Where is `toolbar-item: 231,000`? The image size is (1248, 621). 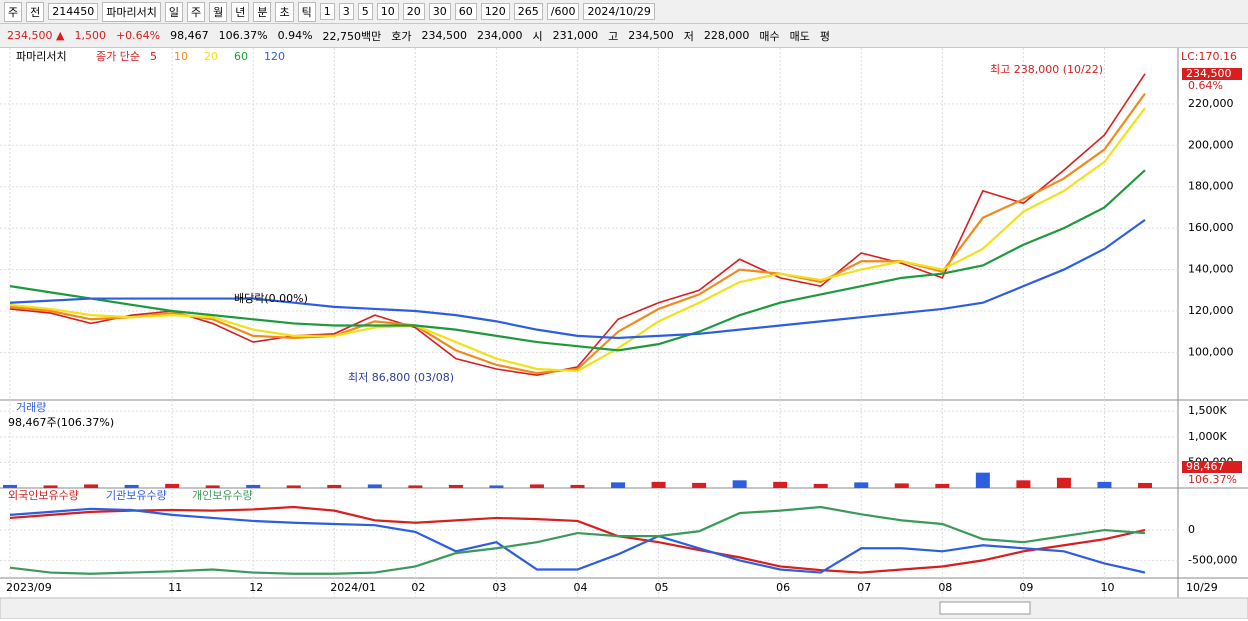
toolbar-item: 231,000 is located at coordinates (575, 35).